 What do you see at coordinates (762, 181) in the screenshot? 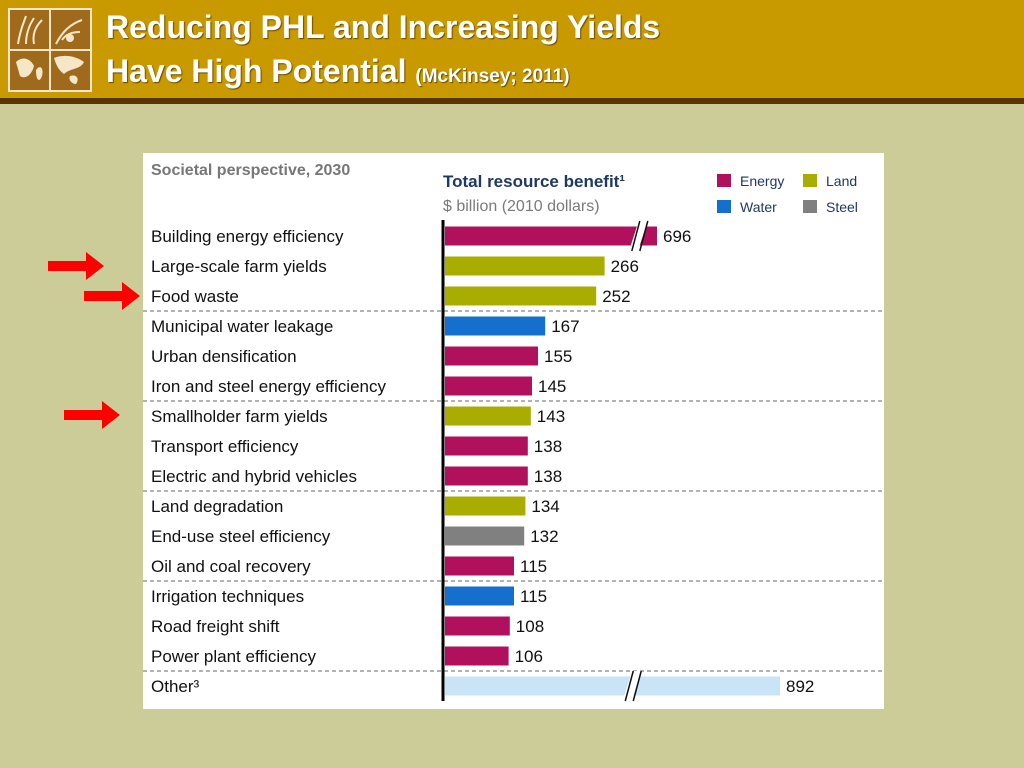
I see `legend-label-energy: Energy` at bounding box center [762, 181].